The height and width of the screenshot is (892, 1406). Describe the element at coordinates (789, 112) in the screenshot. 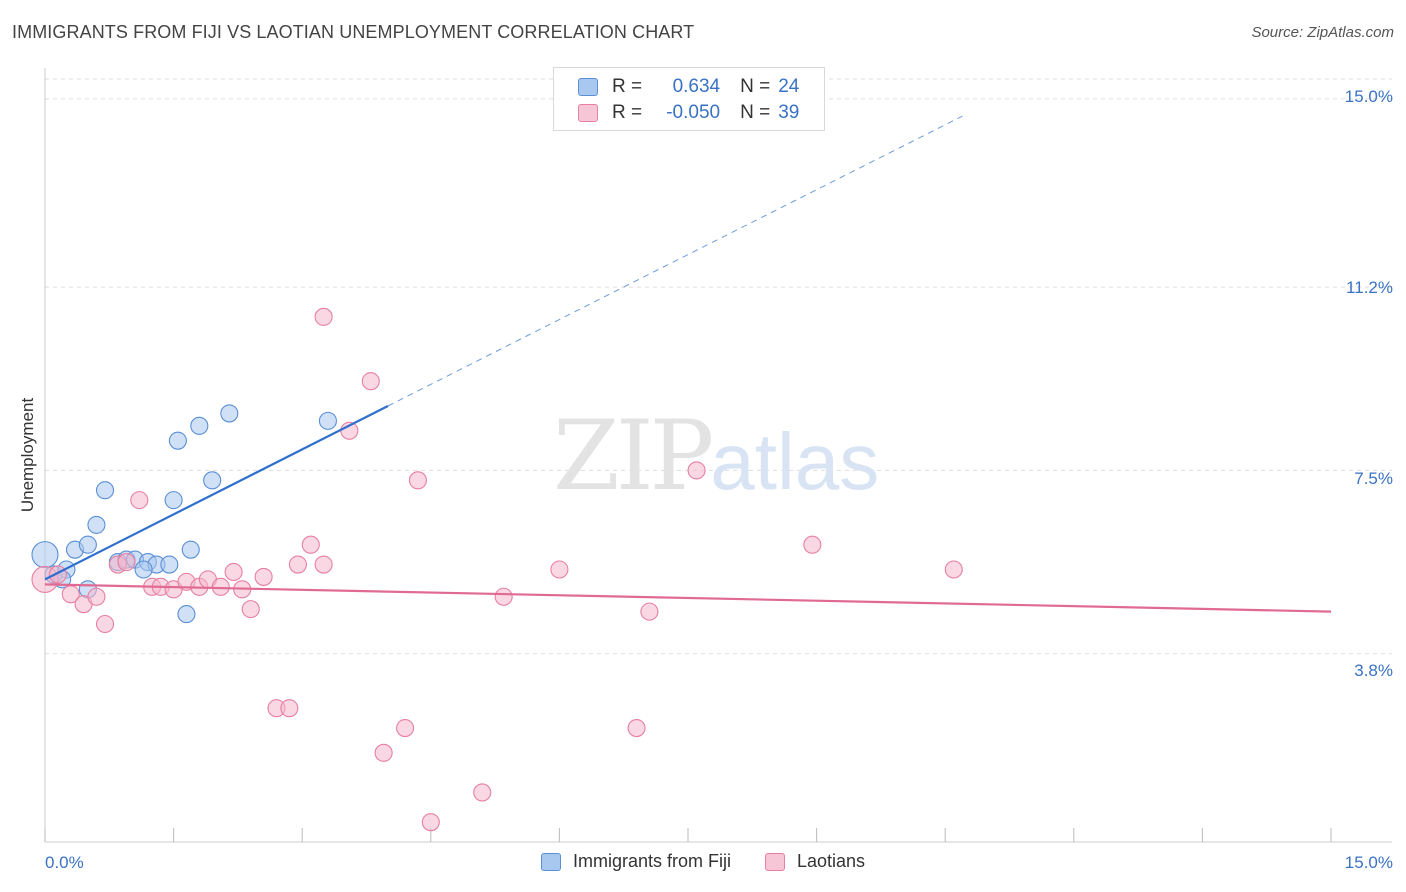

I see `legend-n-value: 39` at that location.